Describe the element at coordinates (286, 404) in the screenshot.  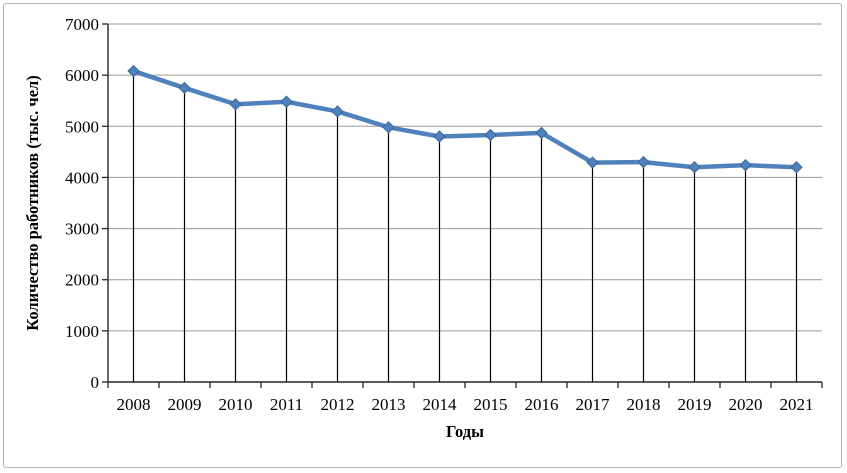
I see `x-tick-label: 2011` at that location.